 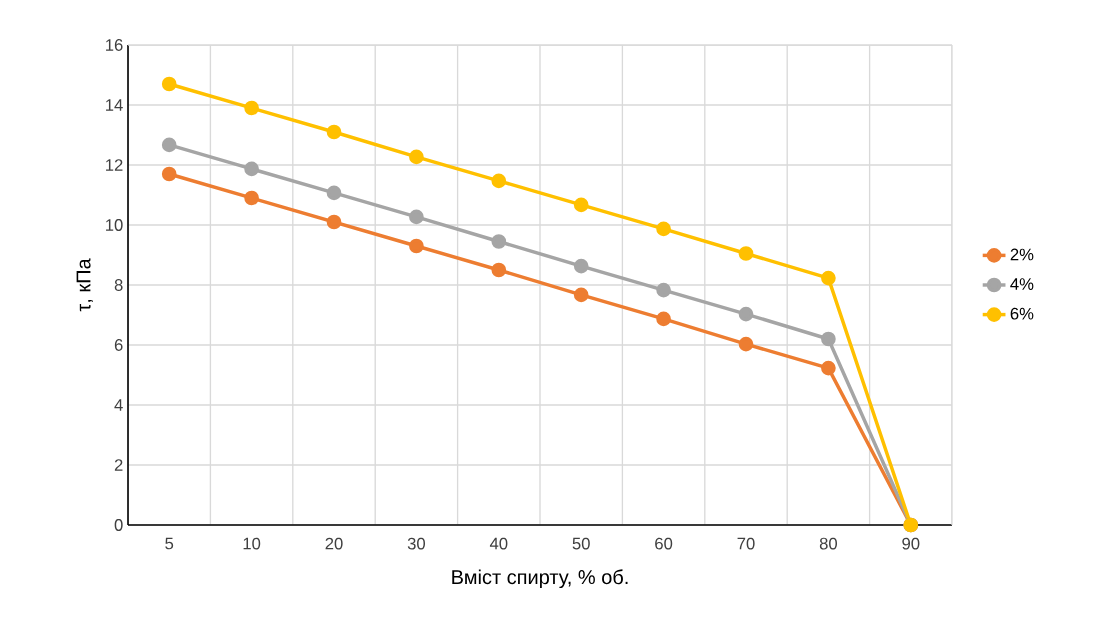 What do you see at coordinates (746, 543) in the screenshot?
I see `x-tick-label: 70` at bounding box center [746, 543].